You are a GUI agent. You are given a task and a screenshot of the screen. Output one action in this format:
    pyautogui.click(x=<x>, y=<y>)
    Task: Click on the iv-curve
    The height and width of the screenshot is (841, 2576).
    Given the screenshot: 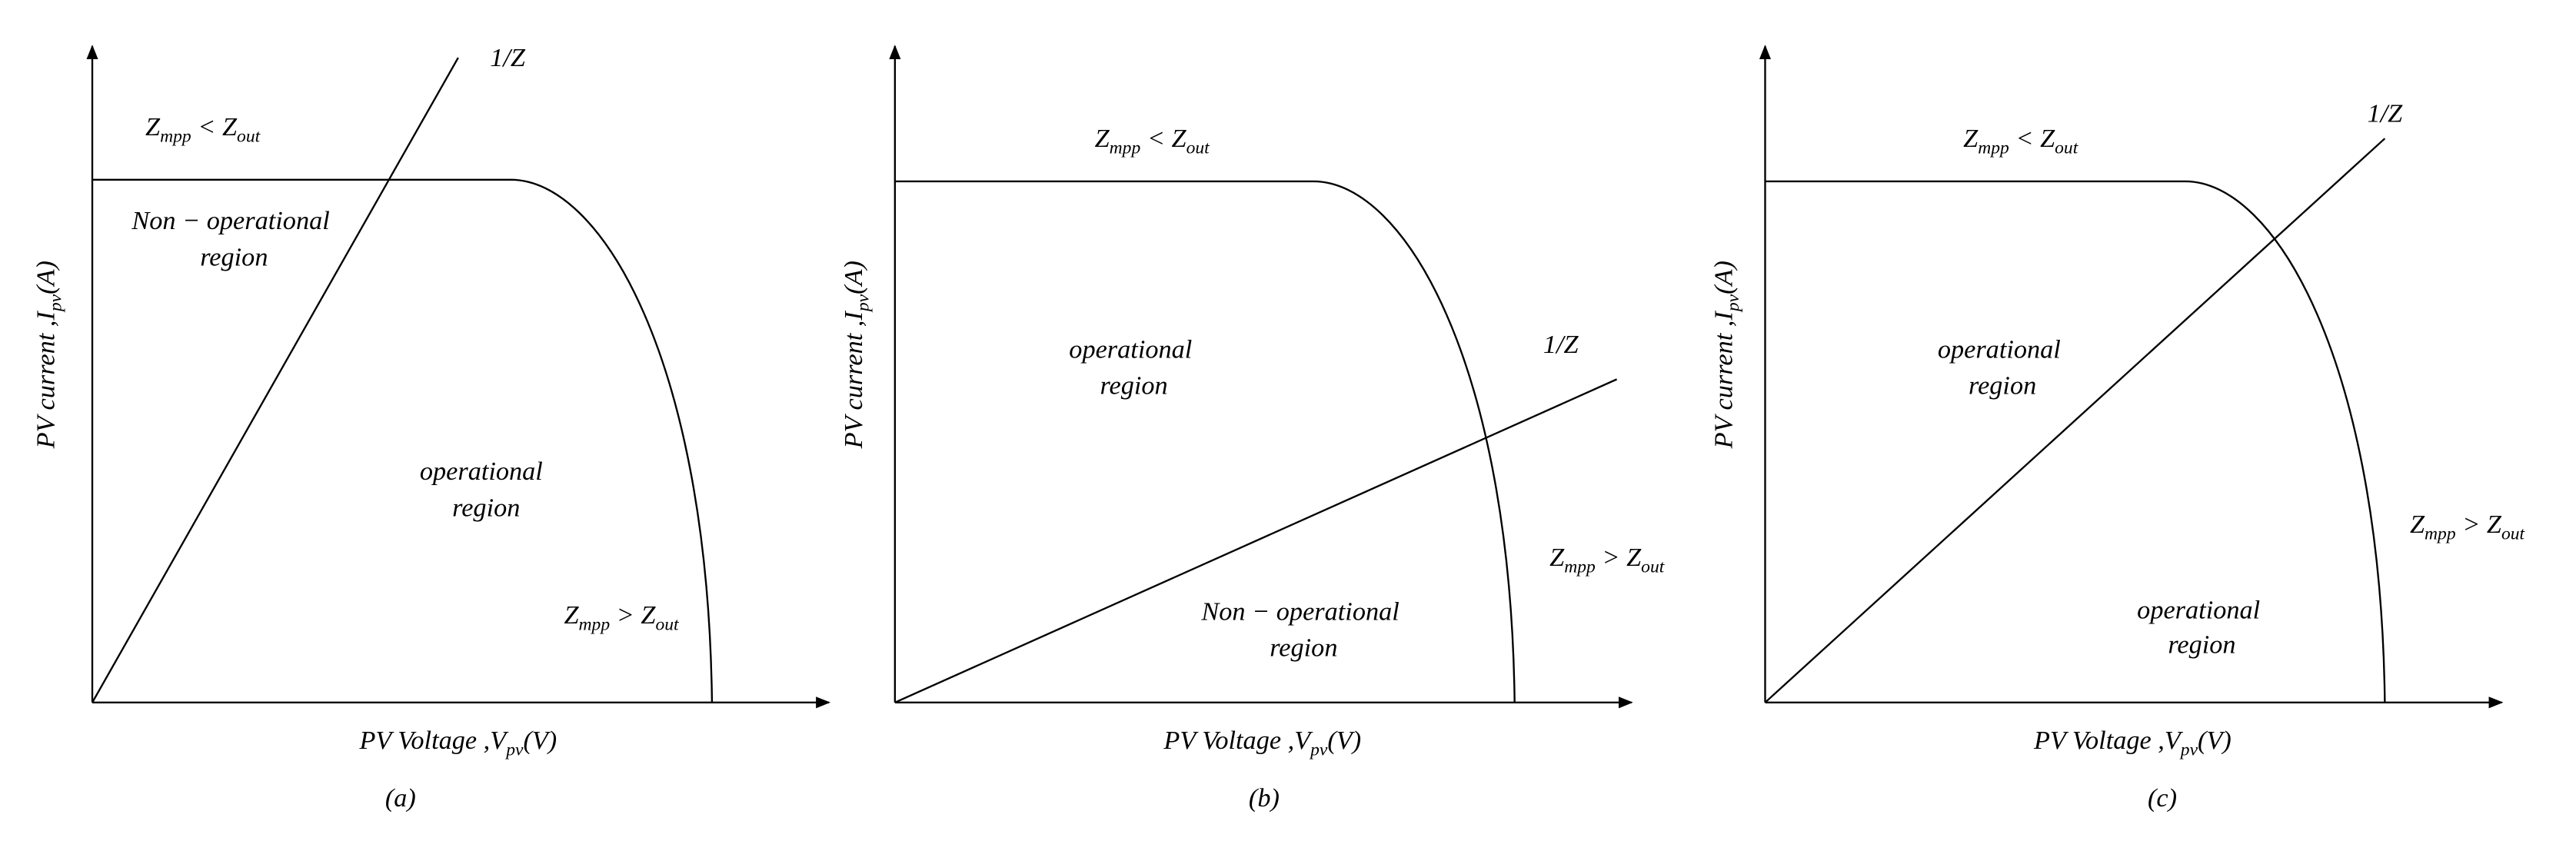 What is the action you would take?
    pyautogui.click(x=2075, y=442)
    